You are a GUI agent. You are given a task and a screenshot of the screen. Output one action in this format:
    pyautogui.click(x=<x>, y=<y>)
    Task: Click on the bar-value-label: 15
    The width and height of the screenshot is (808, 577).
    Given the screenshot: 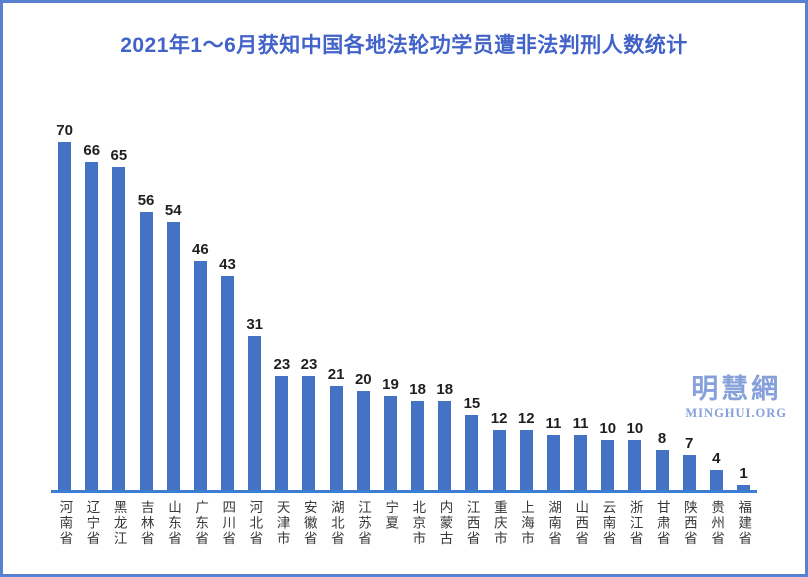 What is the action you would take?
    pyautogui.click(x=472, y=403)
    